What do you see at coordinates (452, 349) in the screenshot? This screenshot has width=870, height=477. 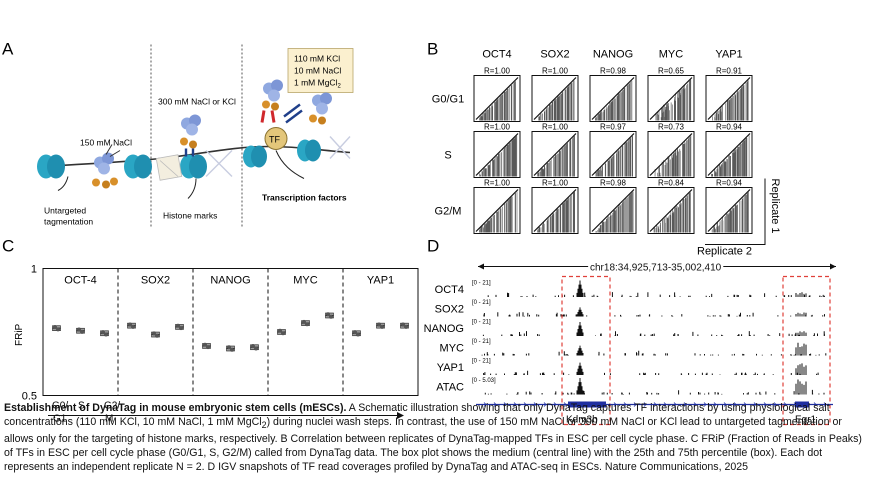 I see `track-name: MYC` at bounding box center [452, 349].